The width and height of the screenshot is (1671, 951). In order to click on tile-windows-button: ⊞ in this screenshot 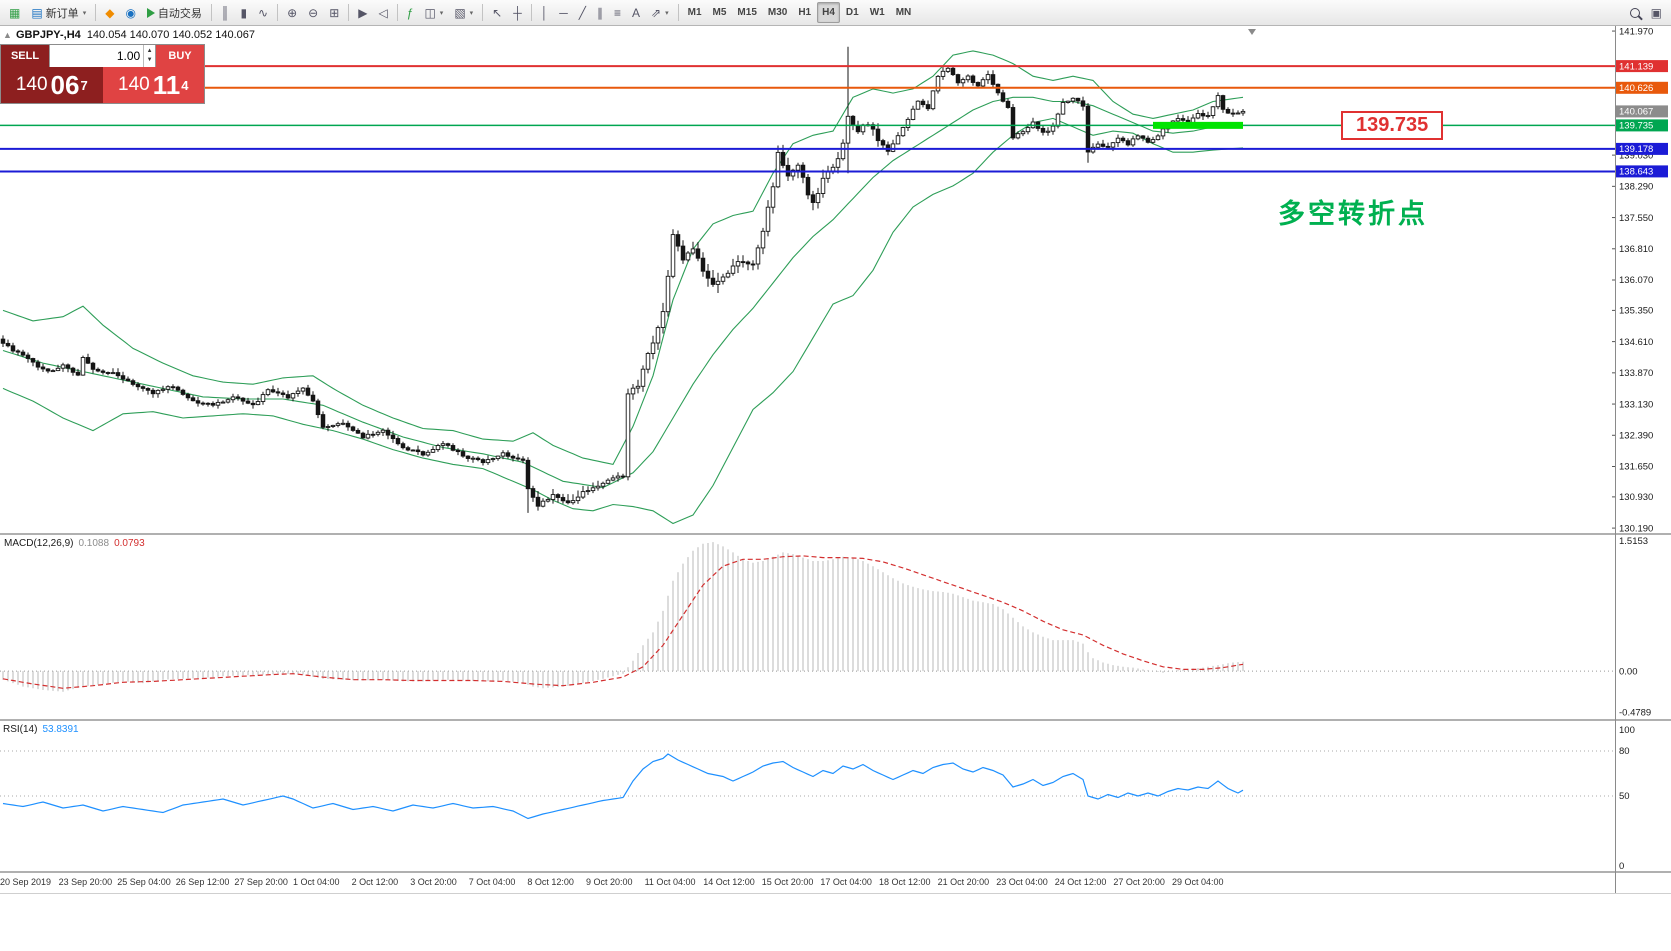, I will do `click(334, 12)`.